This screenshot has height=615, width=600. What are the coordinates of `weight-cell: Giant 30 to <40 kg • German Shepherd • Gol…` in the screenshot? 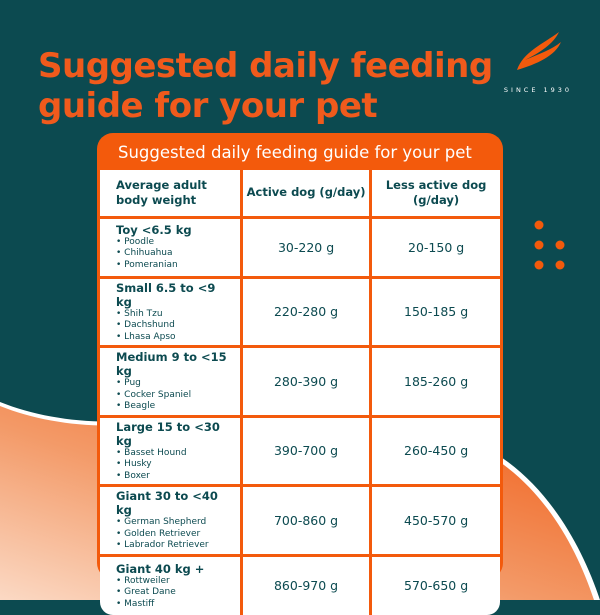 It's located at (171, 520).